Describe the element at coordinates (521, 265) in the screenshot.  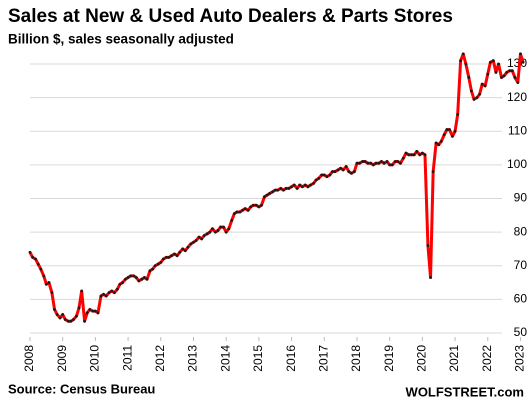
I see `y-tick-label: 70` at that location.